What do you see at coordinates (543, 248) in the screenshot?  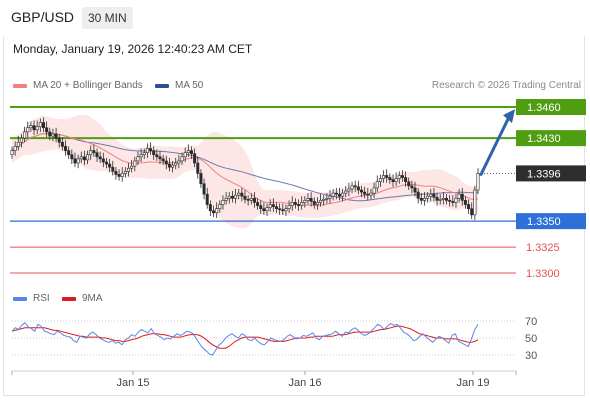 I see `stop-label: 1.3325` at bounding box center [543, 248].